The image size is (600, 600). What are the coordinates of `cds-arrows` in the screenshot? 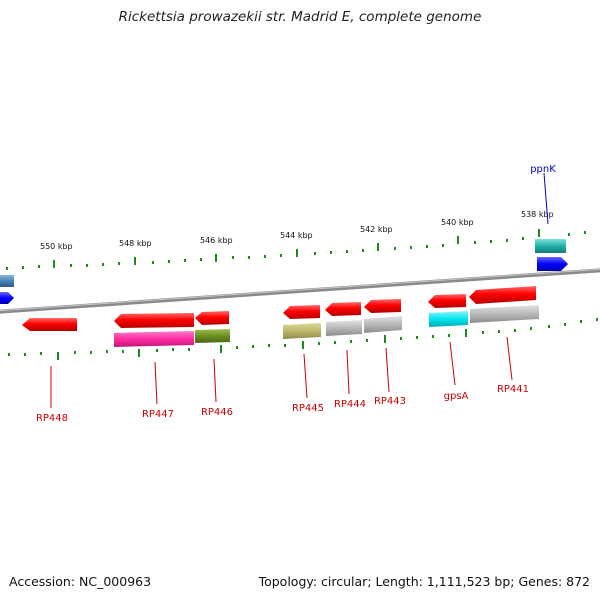 It's located at (279, 308).